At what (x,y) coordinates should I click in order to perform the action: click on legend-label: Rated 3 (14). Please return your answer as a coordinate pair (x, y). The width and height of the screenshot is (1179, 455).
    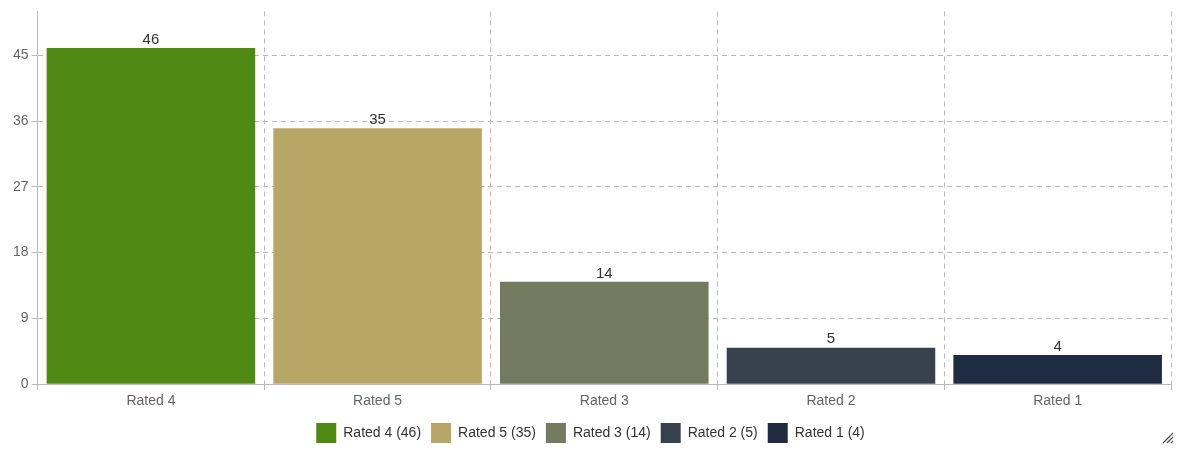
    Looking at the image, I should click on (611, 431).